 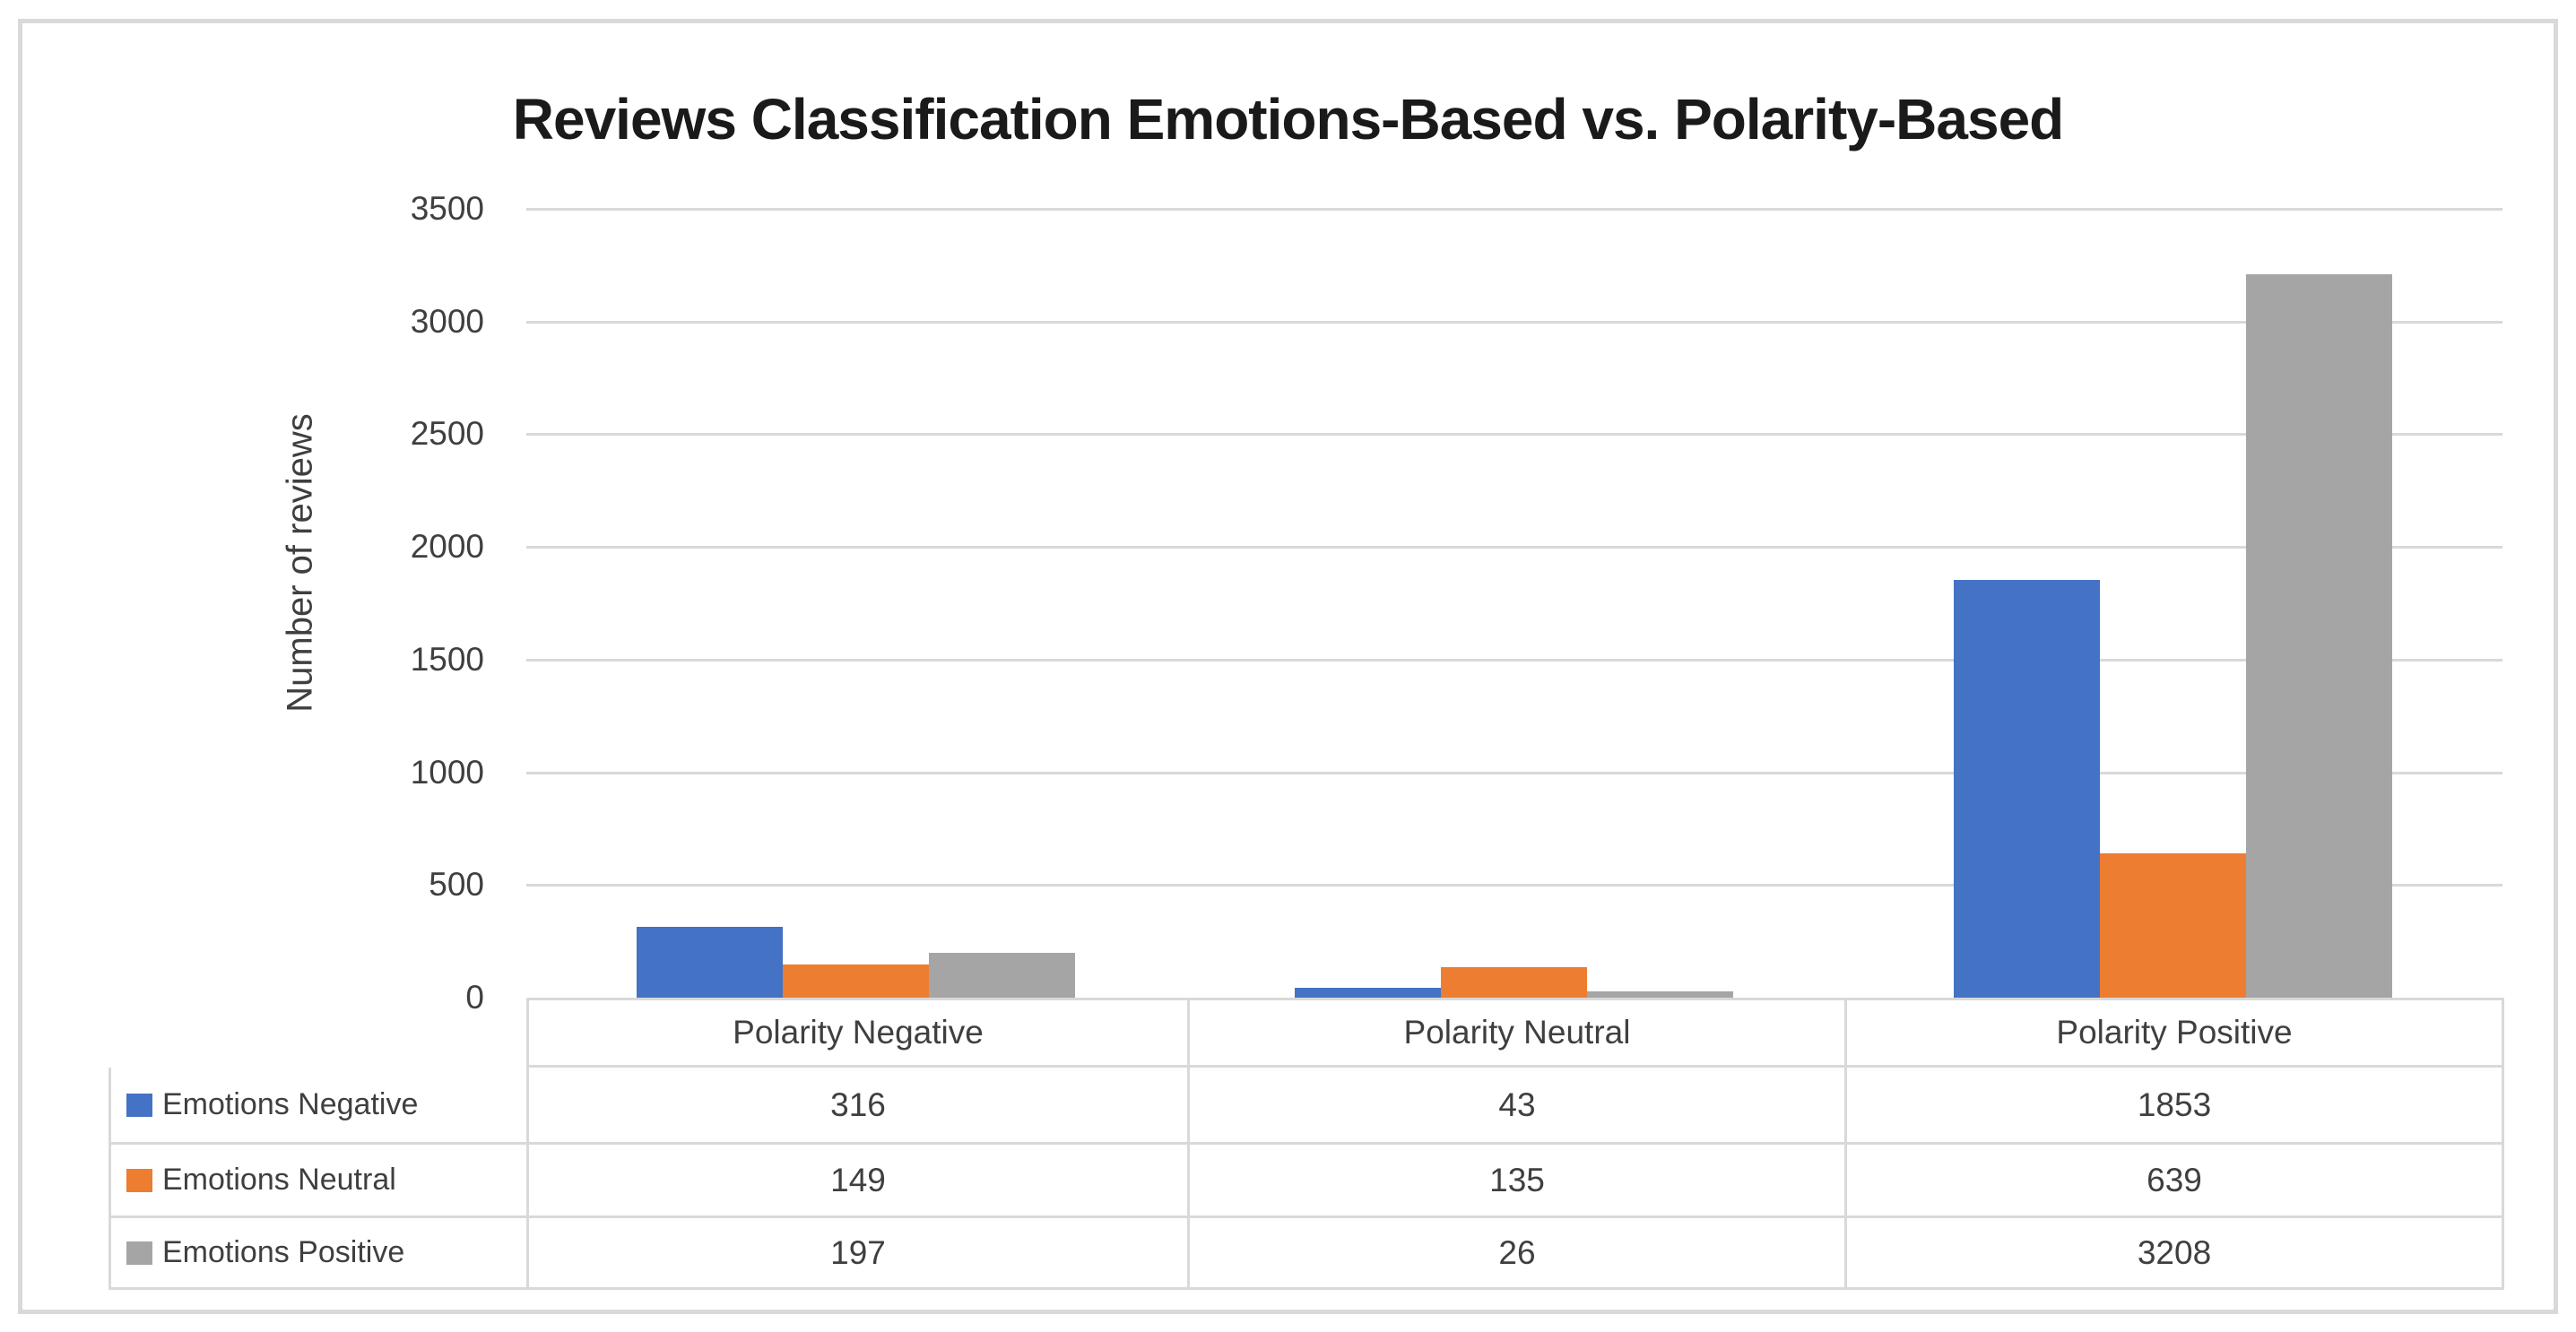 I want to click on table-value-emotions-neutral-polarity-positive: 639, so click(x=2174, y=1181).